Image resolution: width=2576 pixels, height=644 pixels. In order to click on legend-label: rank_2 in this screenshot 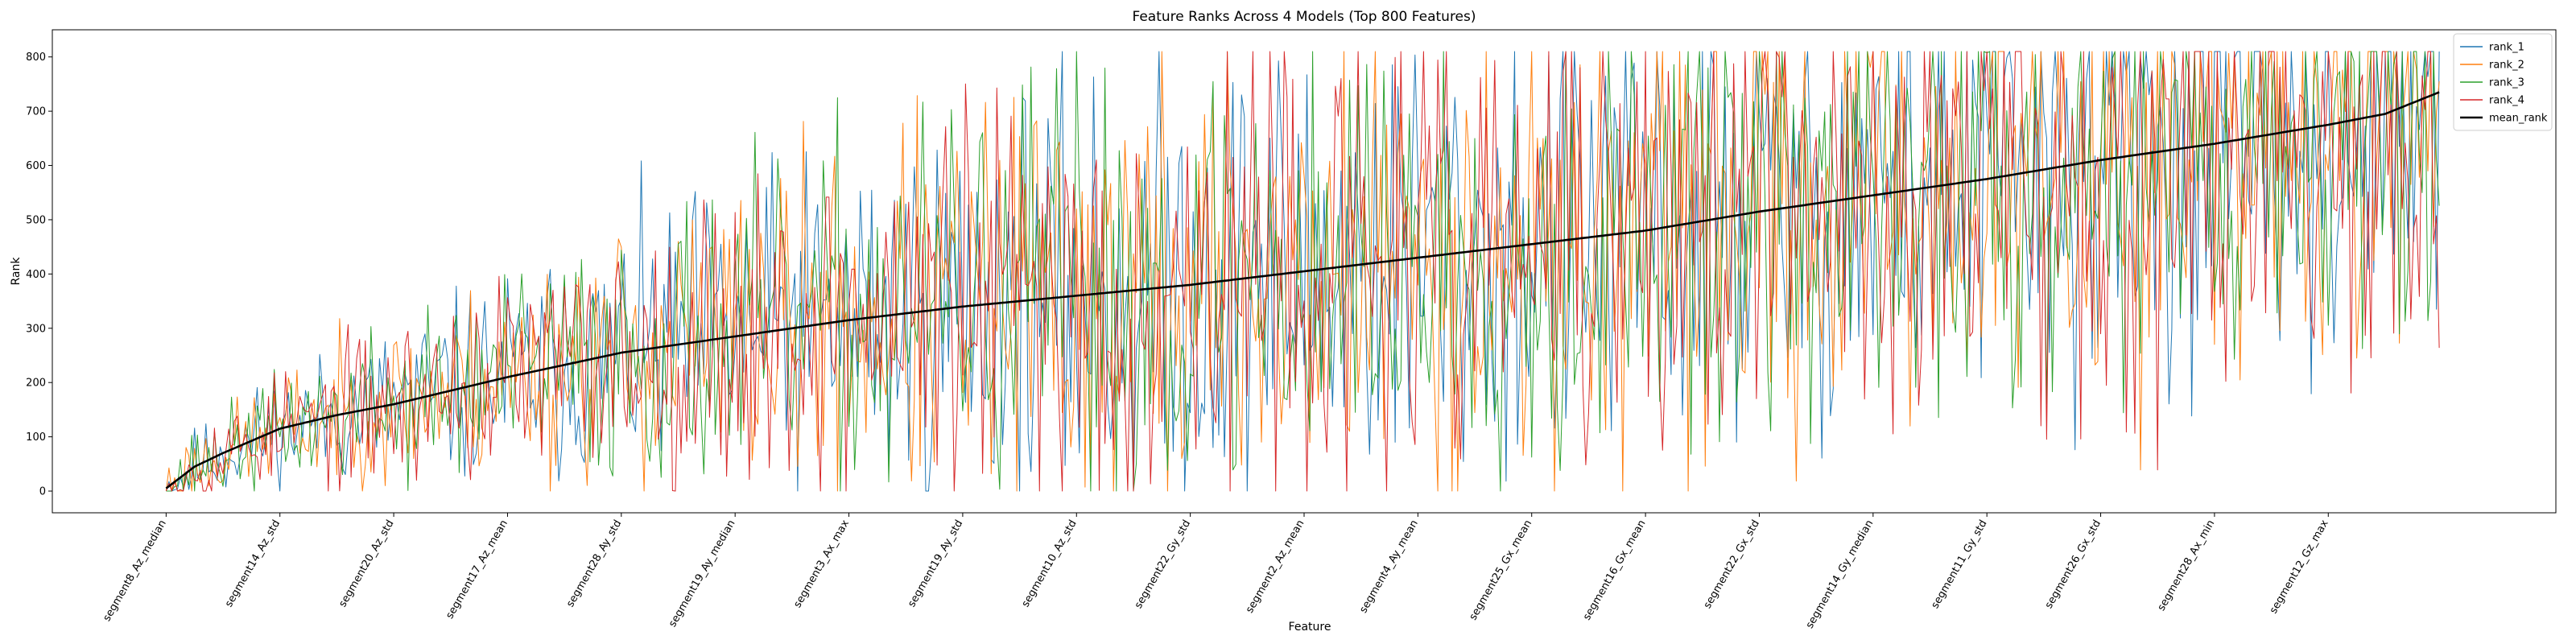, I will do `click(2506, 66)`.